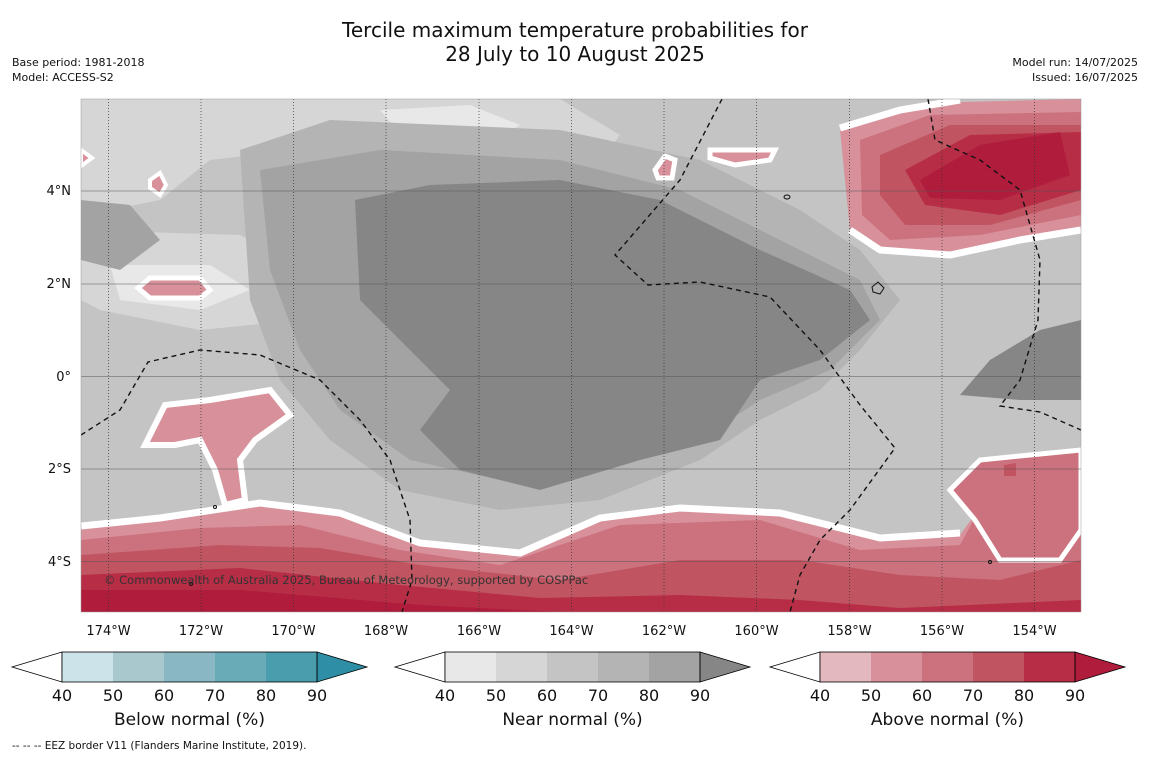 This screenshot has width=1150, height=758. What do you see at coordinates (201, 631) in the screenshot?
I see `lon-label: 172°W` at bounding box center [201, 631].